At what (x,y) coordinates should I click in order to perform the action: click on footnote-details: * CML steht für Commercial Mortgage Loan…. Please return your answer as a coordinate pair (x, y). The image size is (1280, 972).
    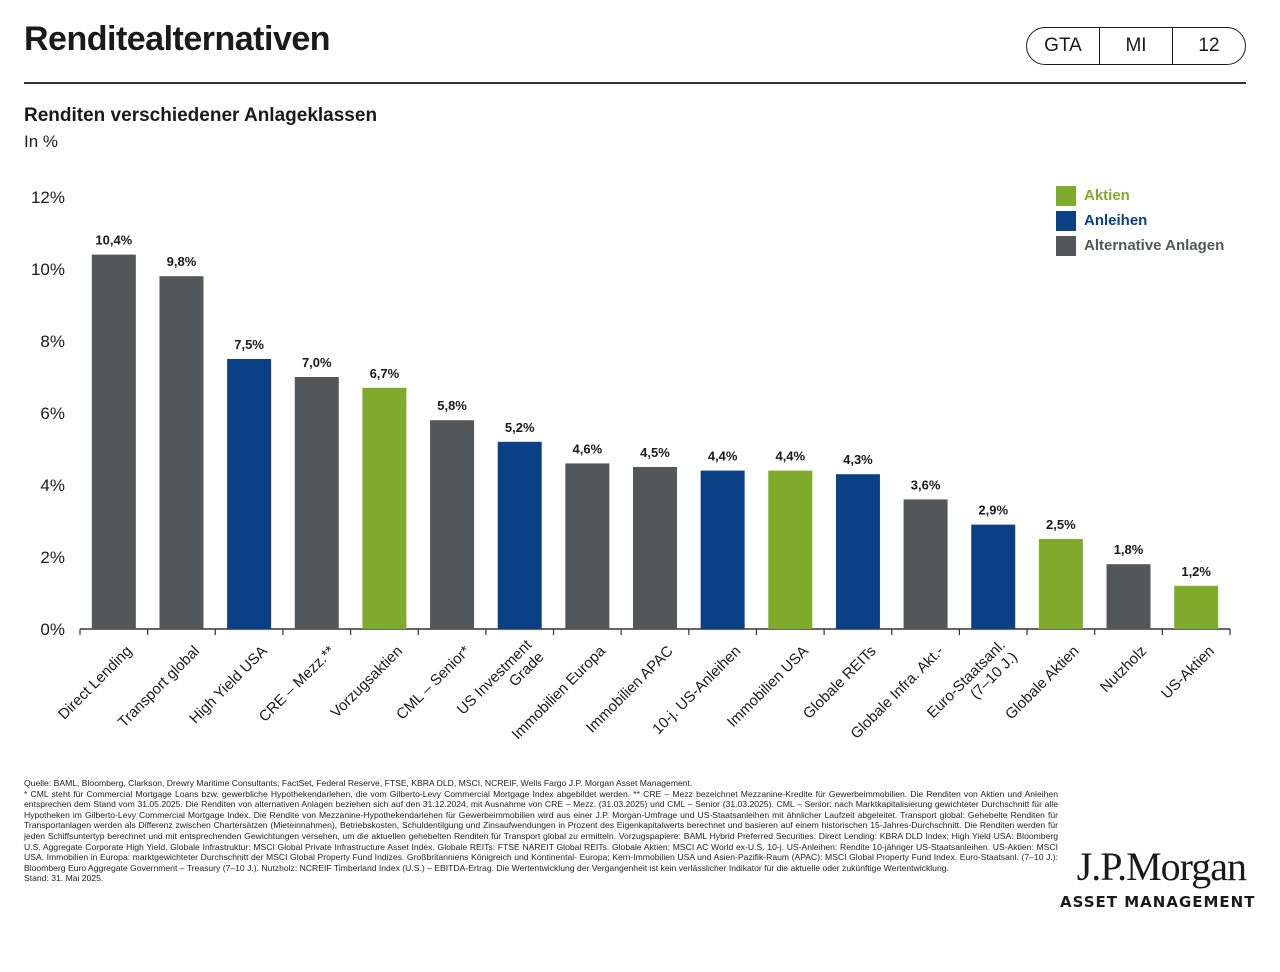
    Looking at the image, I should click on (541, 830).